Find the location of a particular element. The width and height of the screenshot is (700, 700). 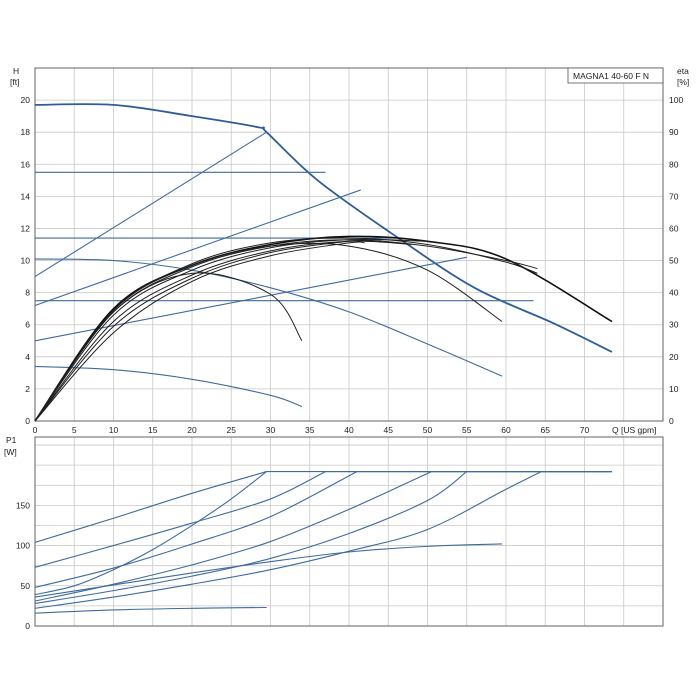

efficiency-tick-label: 80 is located at coordinates (674, 164).